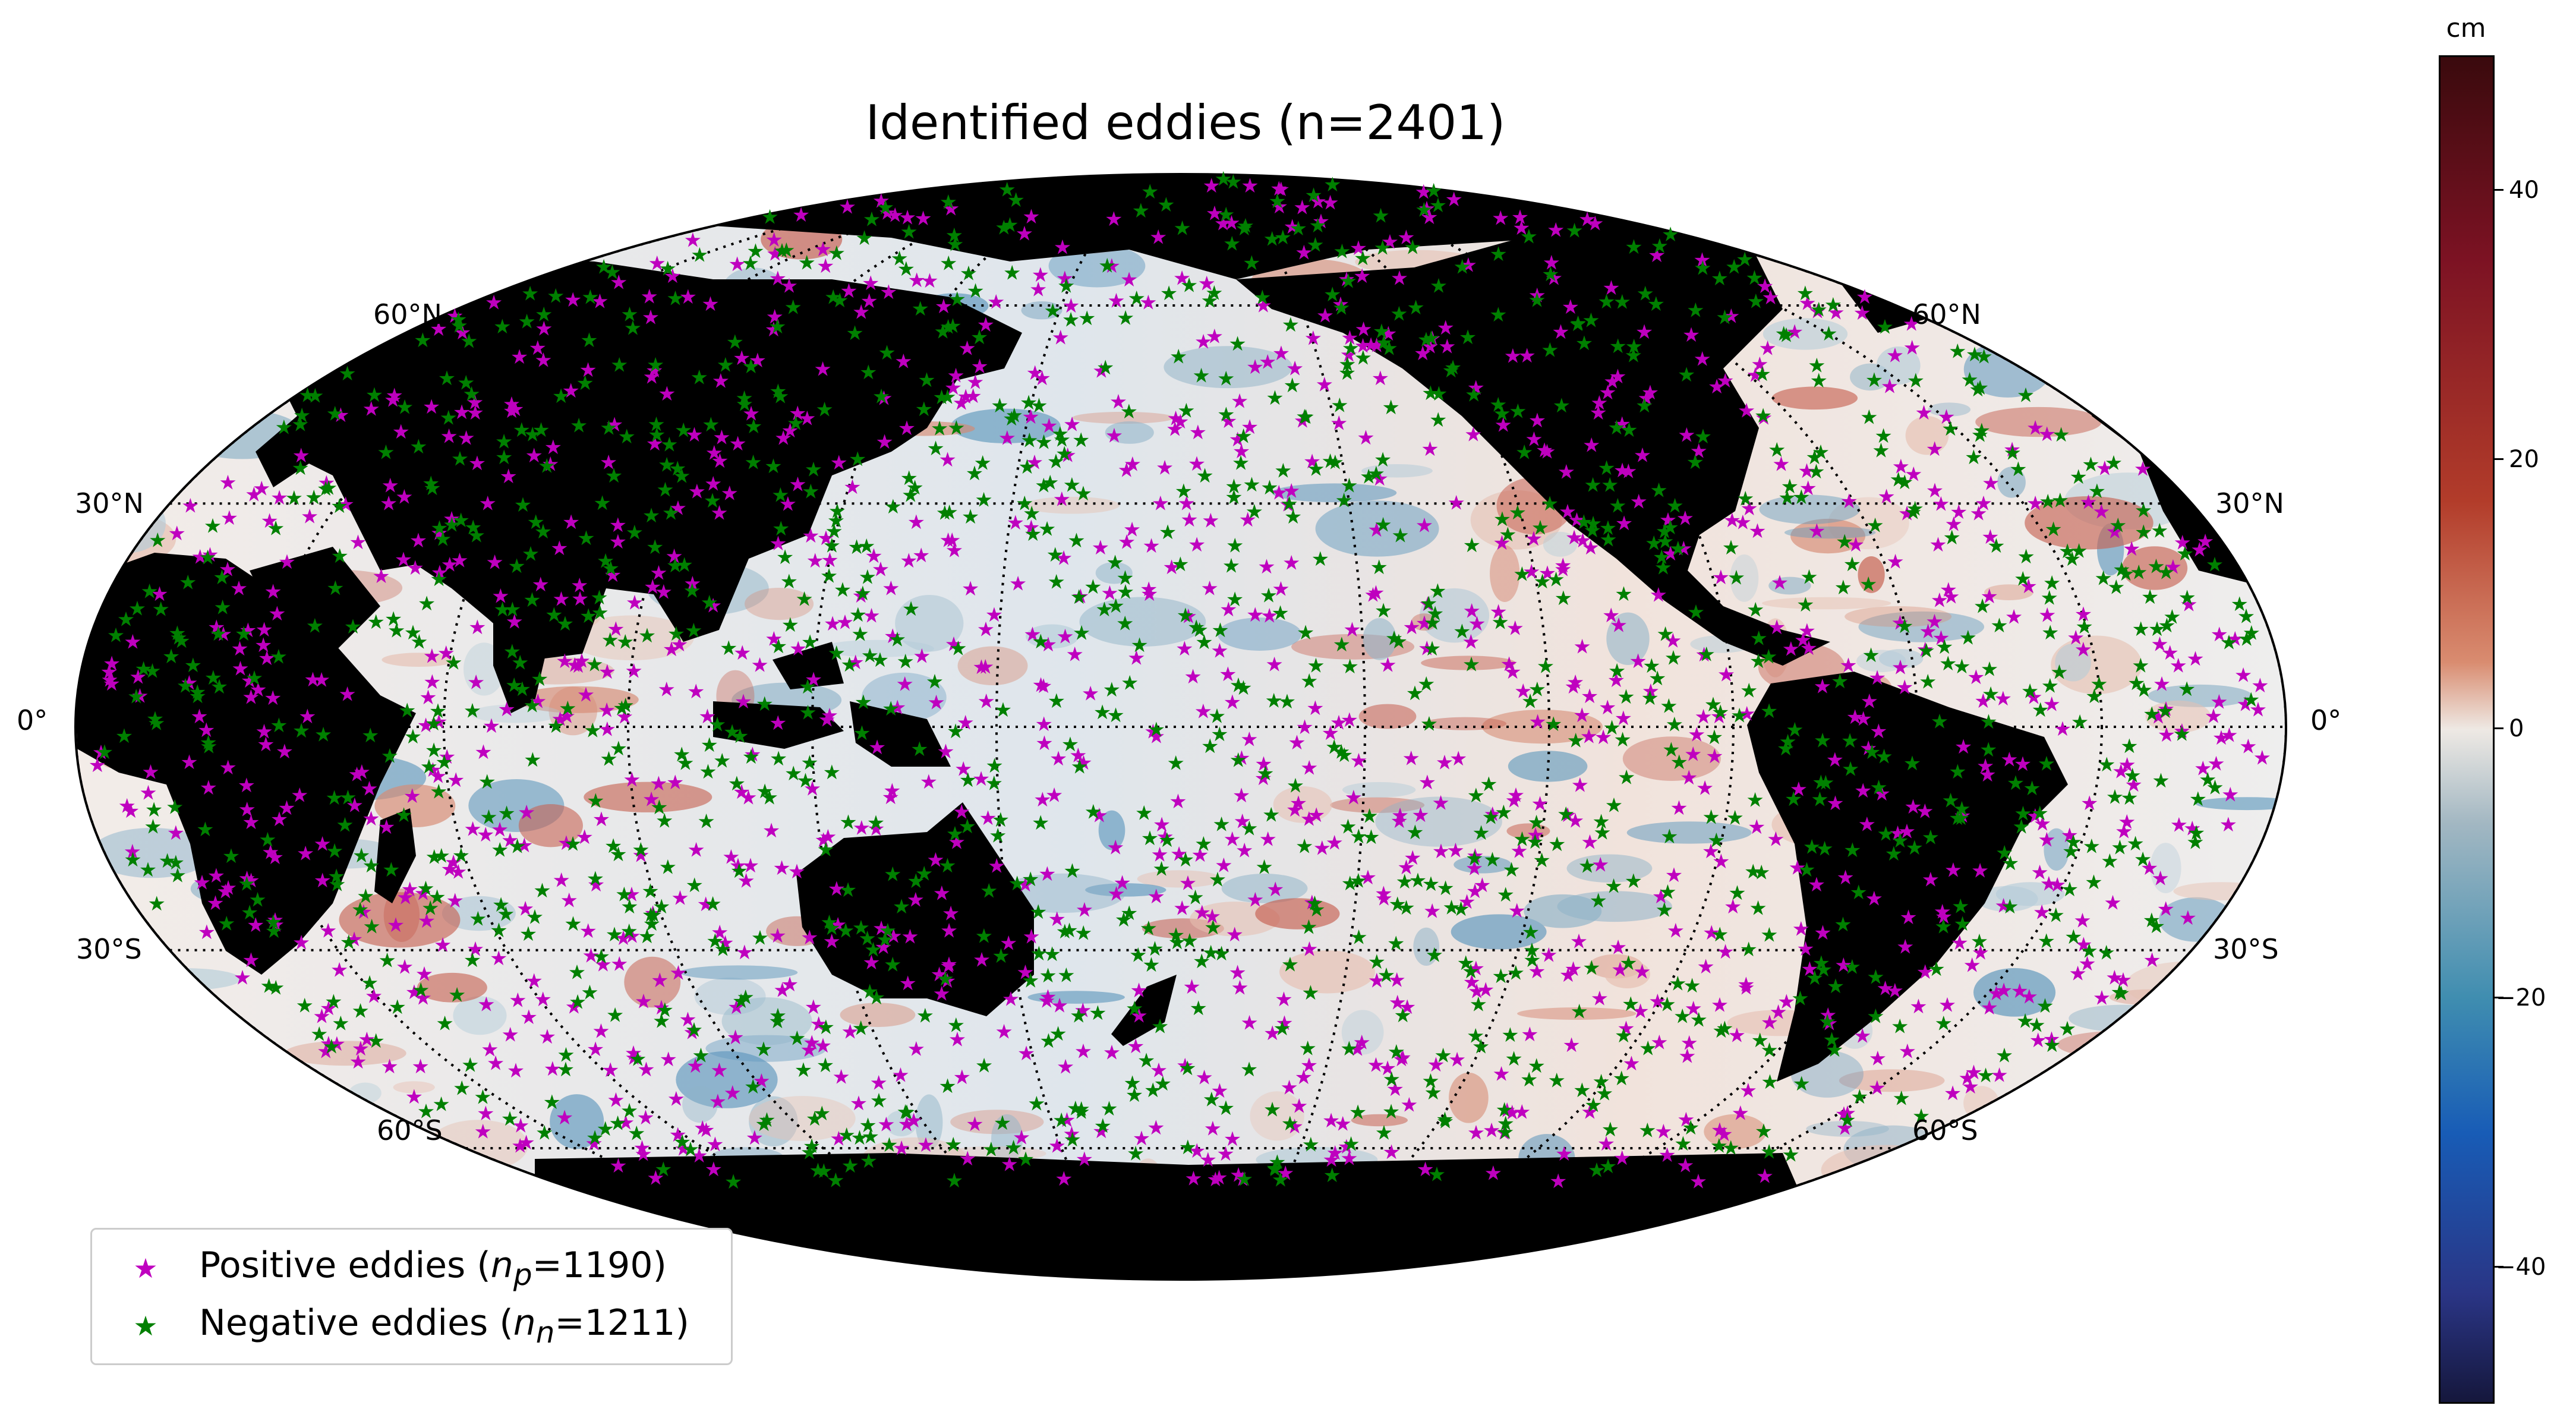 Image resolution: width=2576 pixels, height=1421 pixels. What do you see at coordinates (639, 458) in the screenshot?
I see `land-eurasia` at bounding box center [639, 458].